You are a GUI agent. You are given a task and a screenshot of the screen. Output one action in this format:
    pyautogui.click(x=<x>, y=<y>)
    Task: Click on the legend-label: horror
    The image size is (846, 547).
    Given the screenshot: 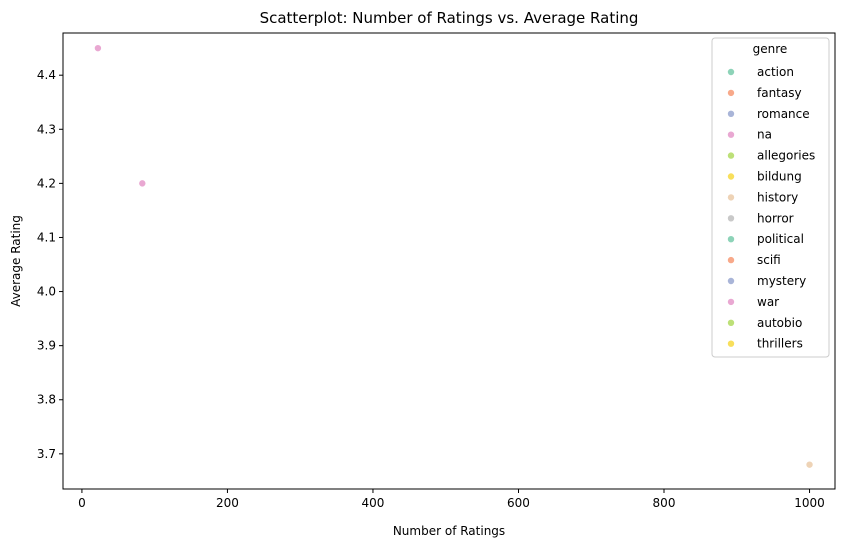 What is the action you would take?
    pyautogui.click(x=775, y=218)
    